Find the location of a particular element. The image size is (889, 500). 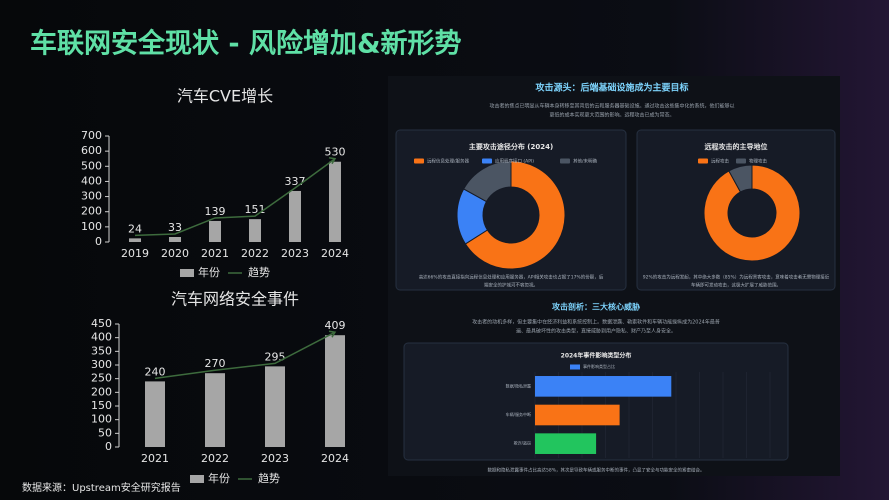

chart-title: 汽车网络安全事件 is located at coordinates (235, 299).